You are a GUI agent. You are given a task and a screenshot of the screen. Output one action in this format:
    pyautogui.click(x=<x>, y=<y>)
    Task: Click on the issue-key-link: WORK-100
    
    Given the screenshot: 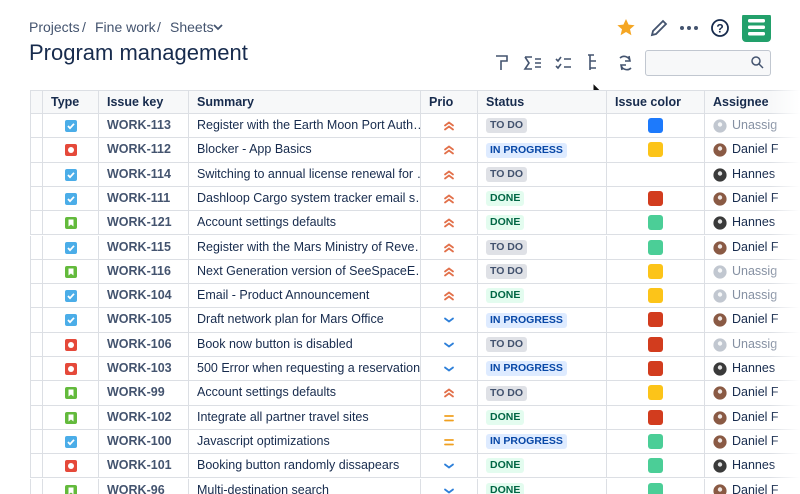 What is the action you would take?
    pyautogui.click(x=139, y=440)
    